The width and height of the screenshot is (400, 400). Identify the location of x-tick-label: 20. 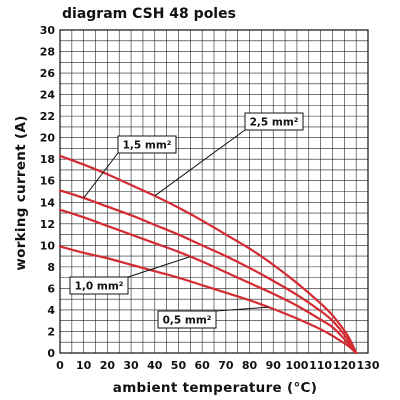
(108, 365).